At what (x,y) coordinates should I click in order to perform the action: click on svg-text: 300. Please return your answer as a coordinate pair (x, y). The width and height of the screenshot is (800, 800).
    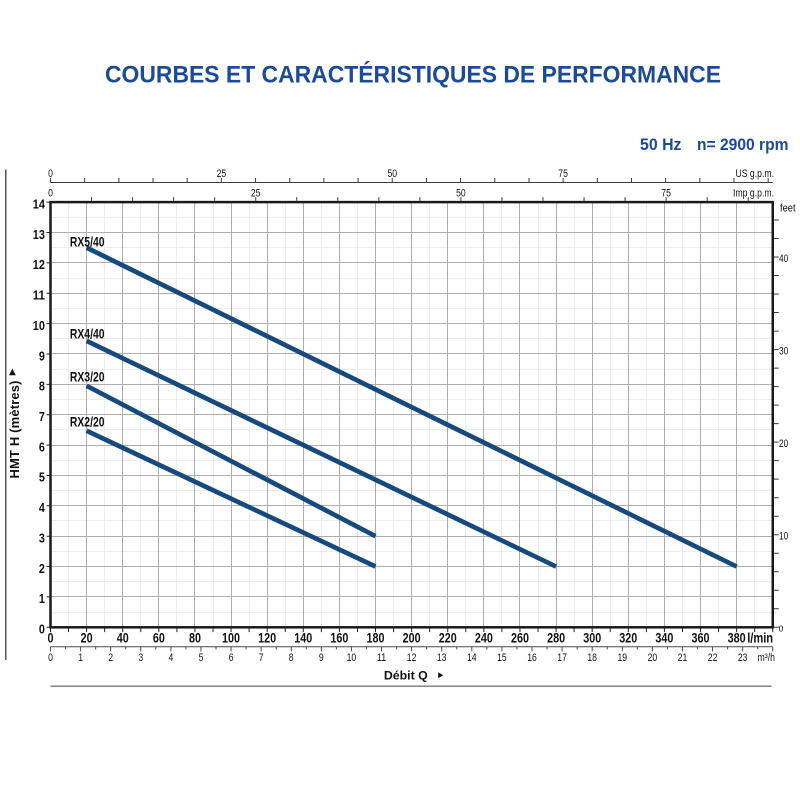
    Looking at the image, I should click on (592, 637).